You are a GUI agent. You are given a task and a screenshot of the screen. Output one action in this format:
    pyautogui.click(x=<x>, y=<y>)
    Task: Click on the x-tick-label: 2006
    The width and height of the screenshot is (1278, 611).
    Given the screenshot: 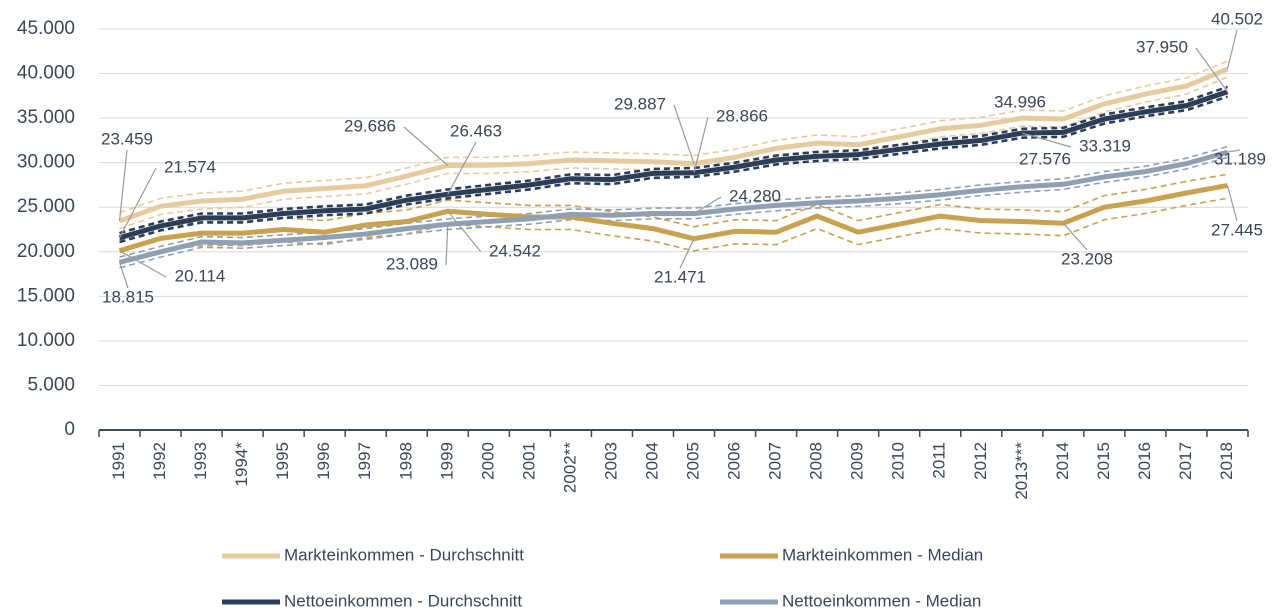 What is the action you would take?
    pyautogui.click(x=734, y=461)
    